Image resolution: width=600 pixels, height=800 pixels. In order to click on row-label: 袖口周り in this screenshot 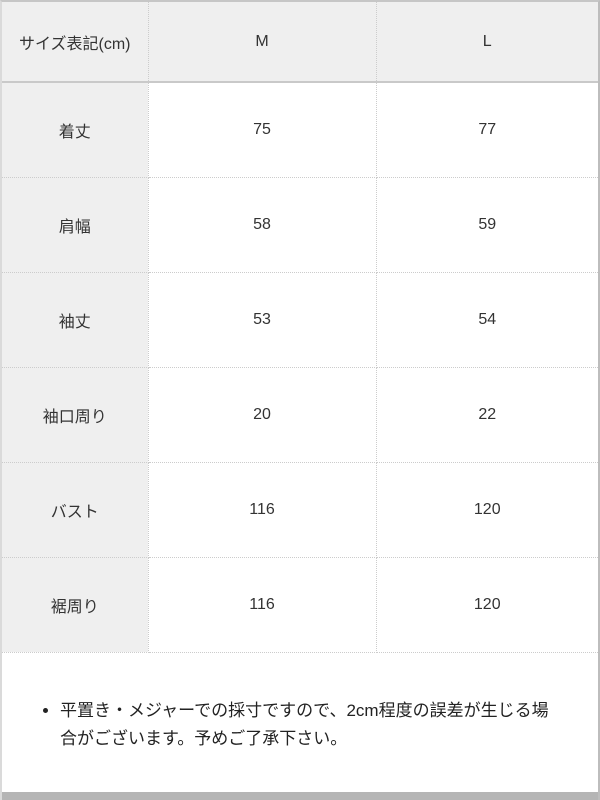, I will do `click(75, 414)`.